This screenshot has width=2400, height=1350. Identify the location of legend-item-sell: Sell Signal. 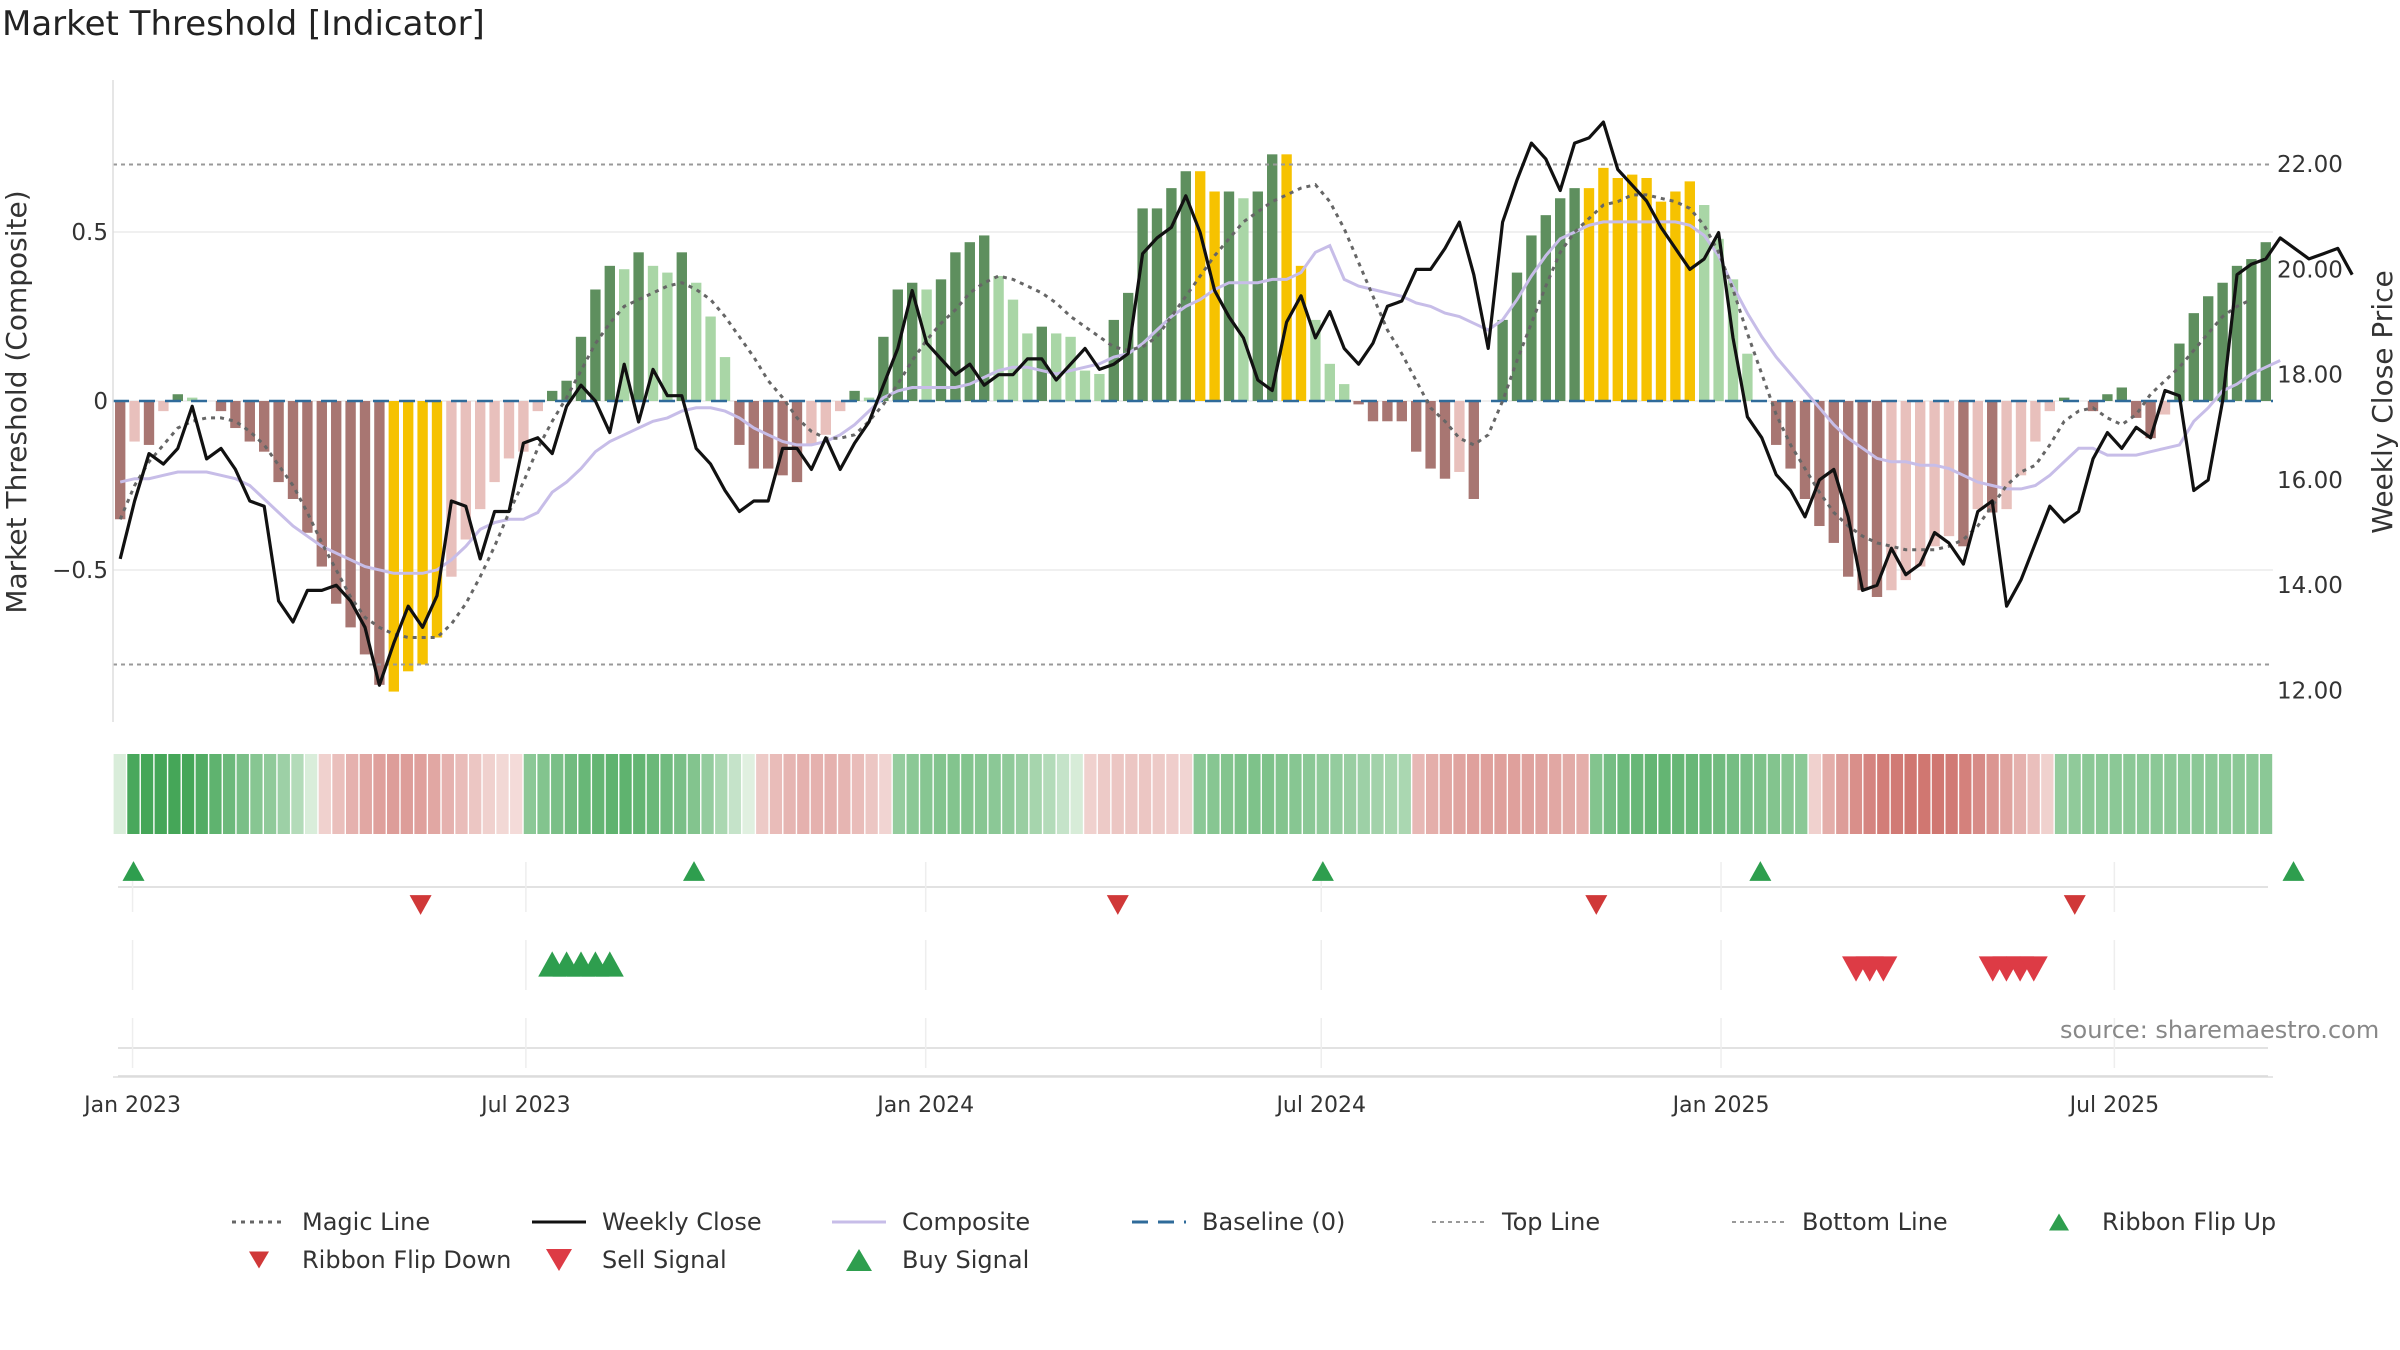
(628, 1260).